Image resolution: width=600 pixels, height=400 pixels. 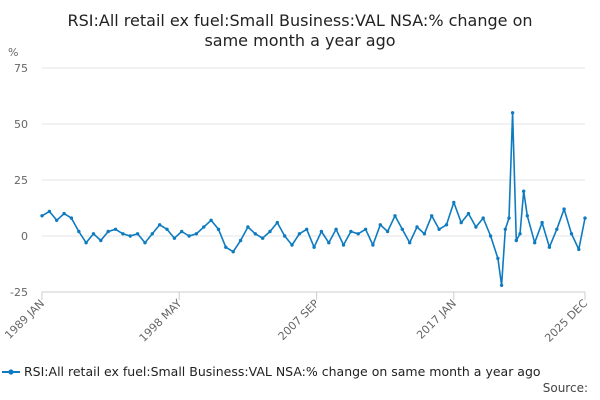 I want to click on y-tick-labels: -25 0 25 50 75, so click(x=19, y=180).